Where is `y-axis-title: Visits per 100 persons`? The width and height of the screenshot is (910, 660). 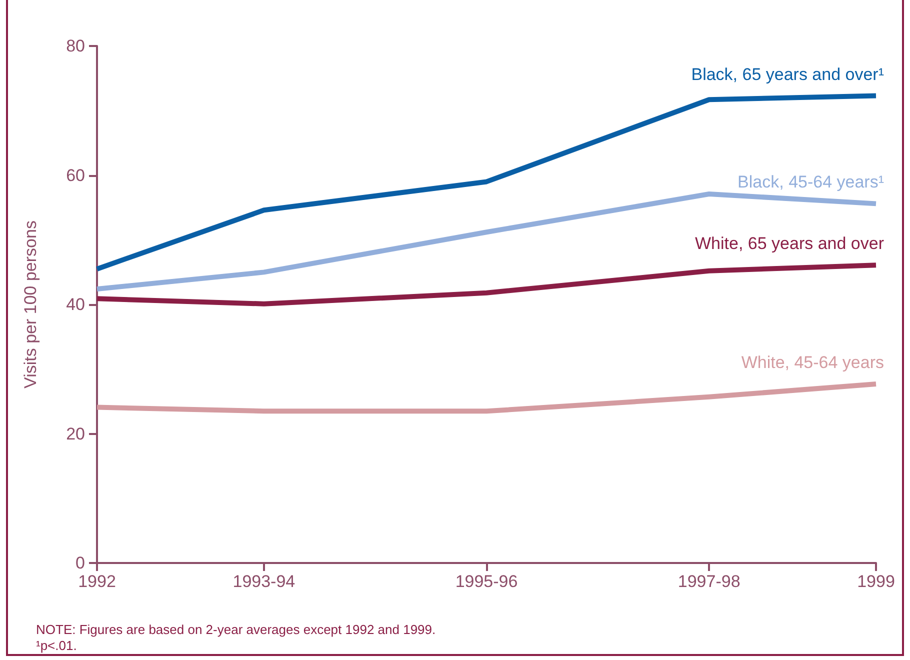
y-axis-title: Visits per 100 persons is located at coordinates (30, 304).